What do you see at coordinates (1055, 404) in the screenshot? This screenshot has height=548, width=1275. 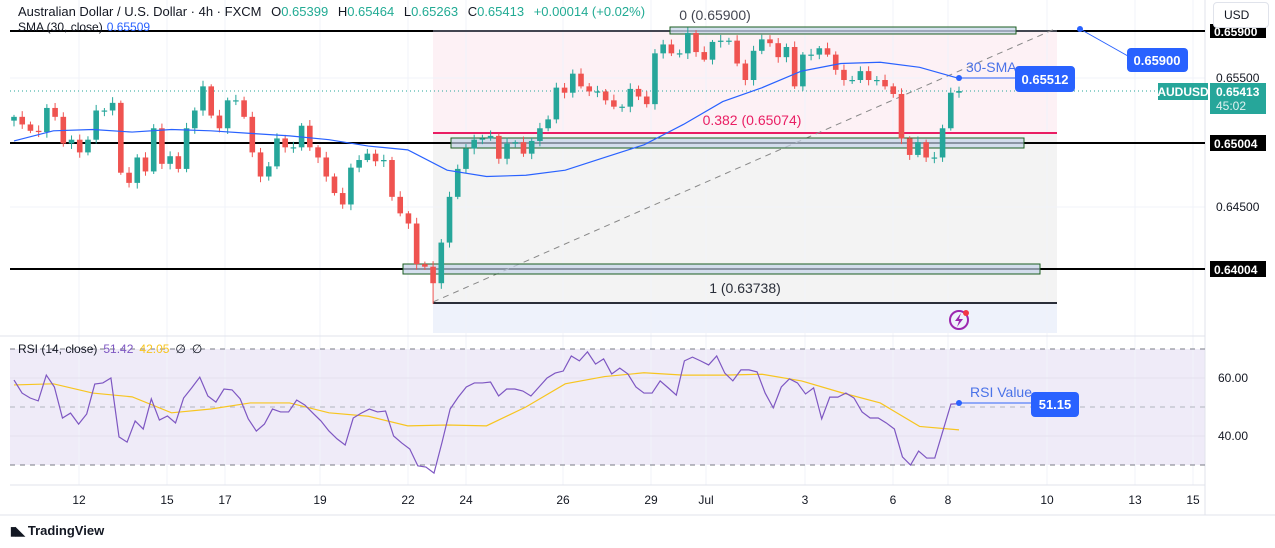 I see `rsi-callout-box` at bounding box center [1055, 404].